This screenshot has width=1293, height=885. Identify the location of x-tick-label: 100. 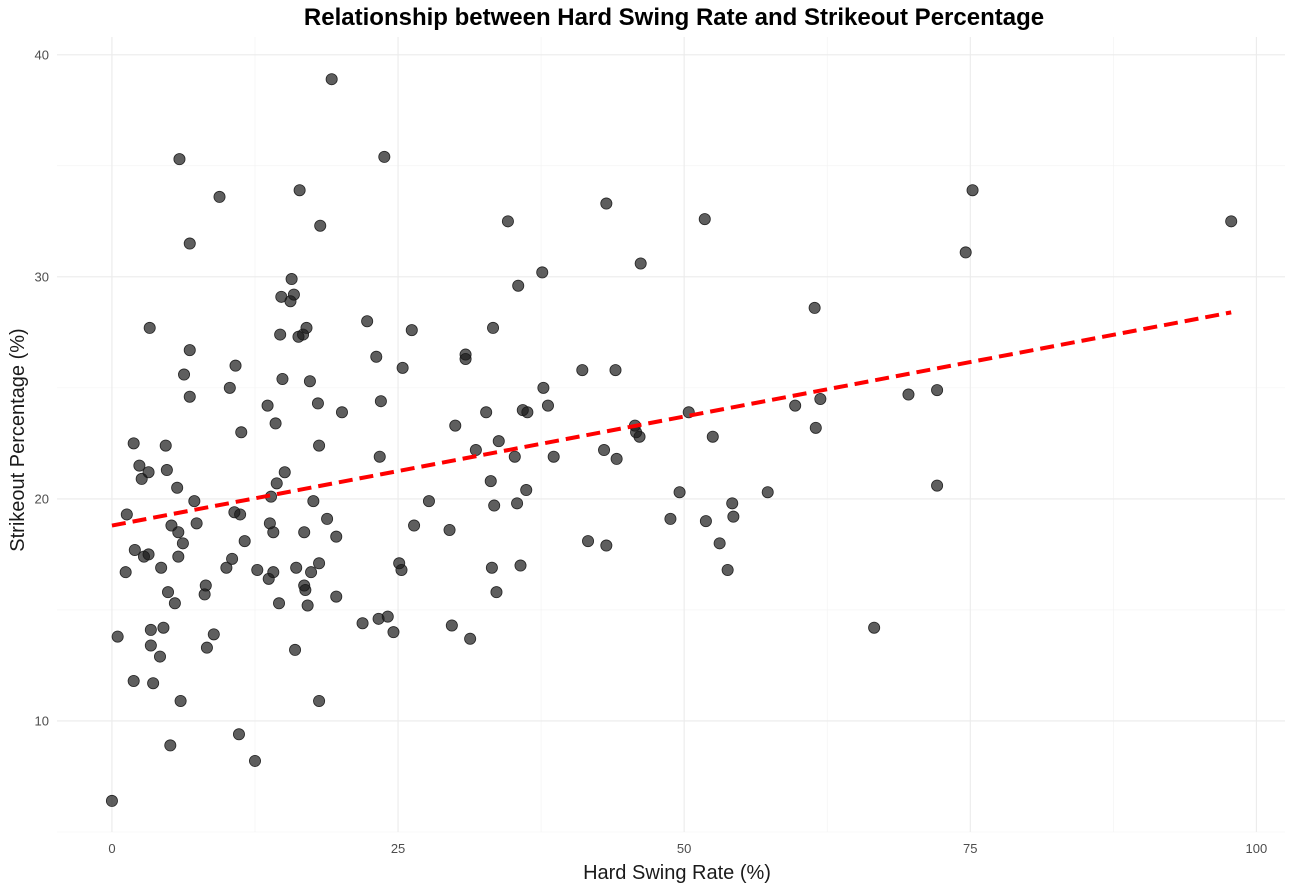
(1257, 848).